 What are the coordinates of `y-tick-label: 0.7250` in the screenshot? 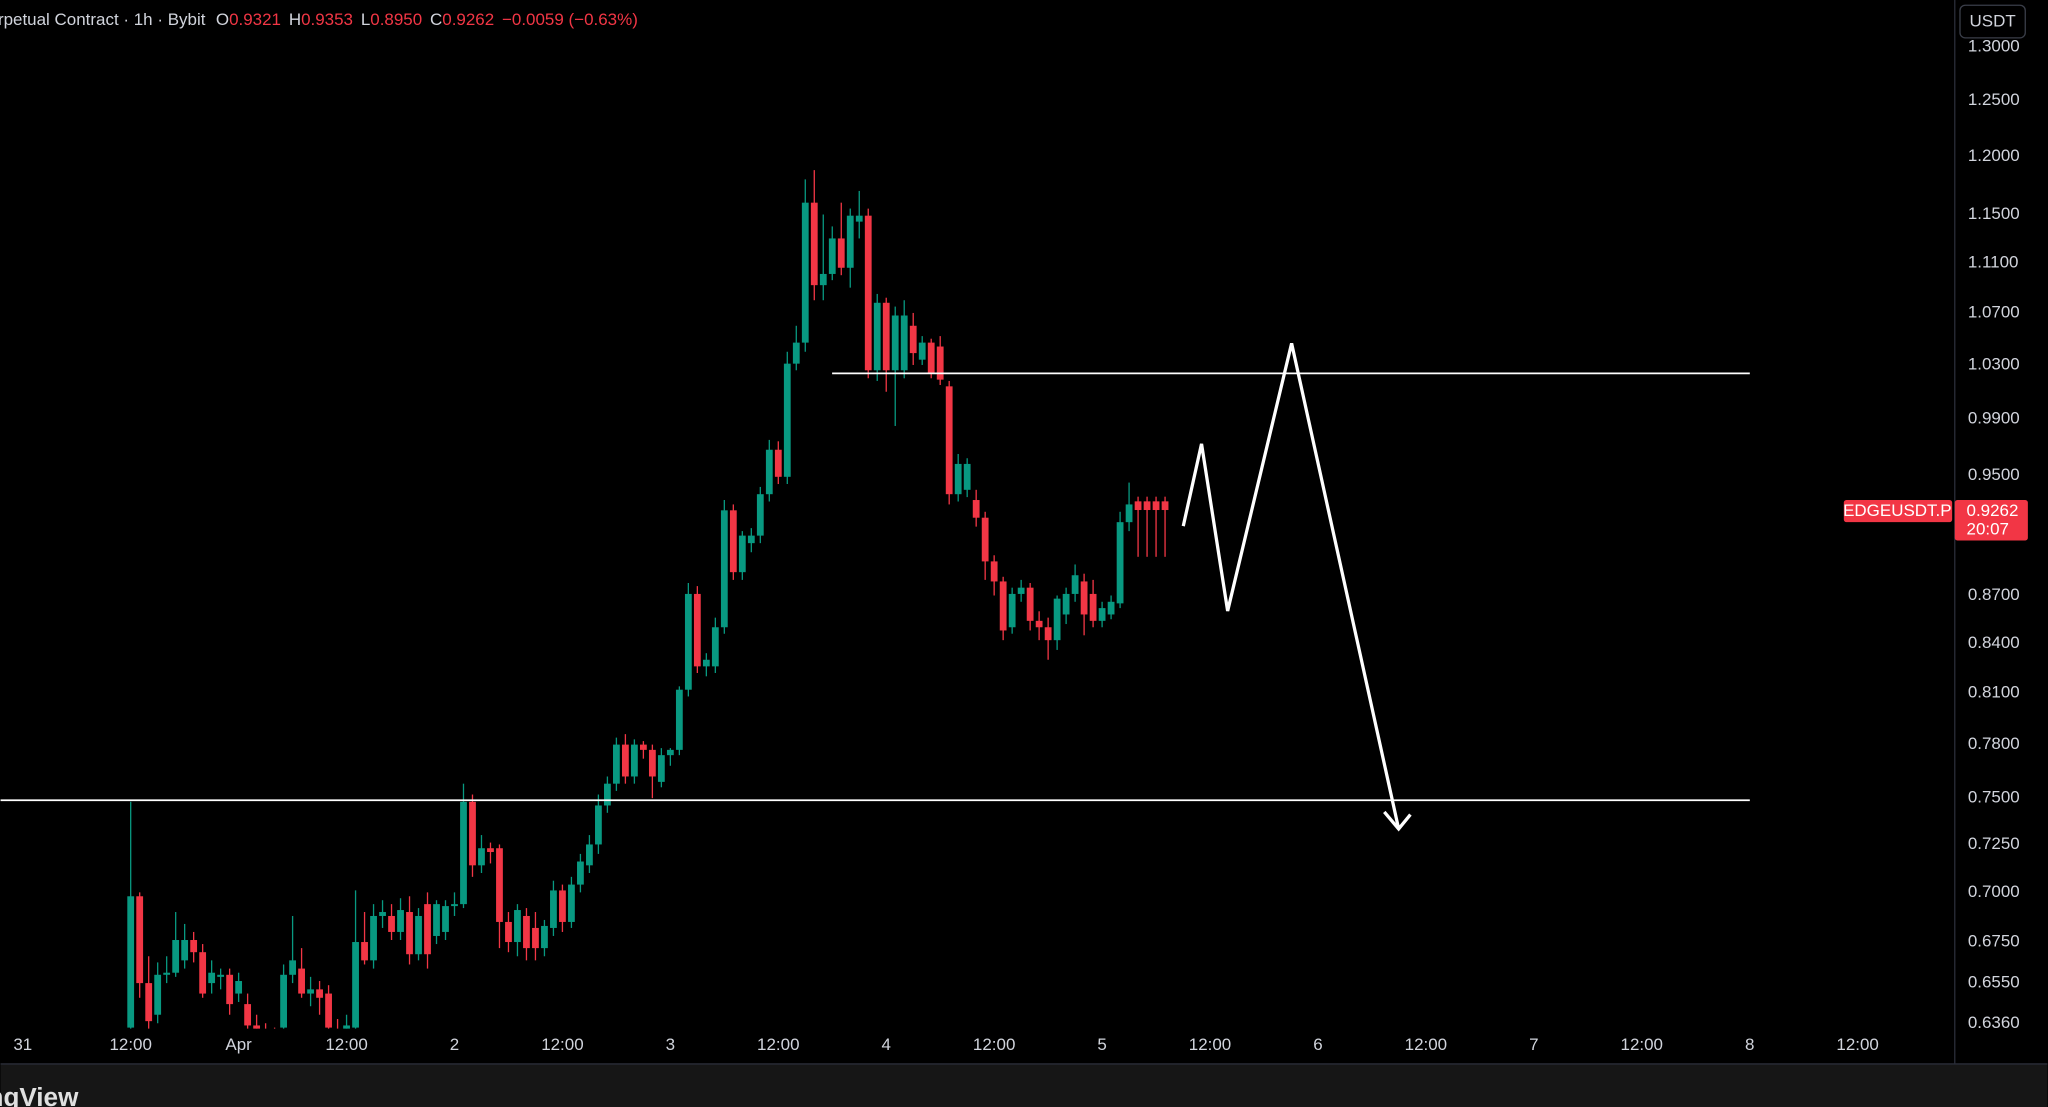 It's located at (1994, 843).